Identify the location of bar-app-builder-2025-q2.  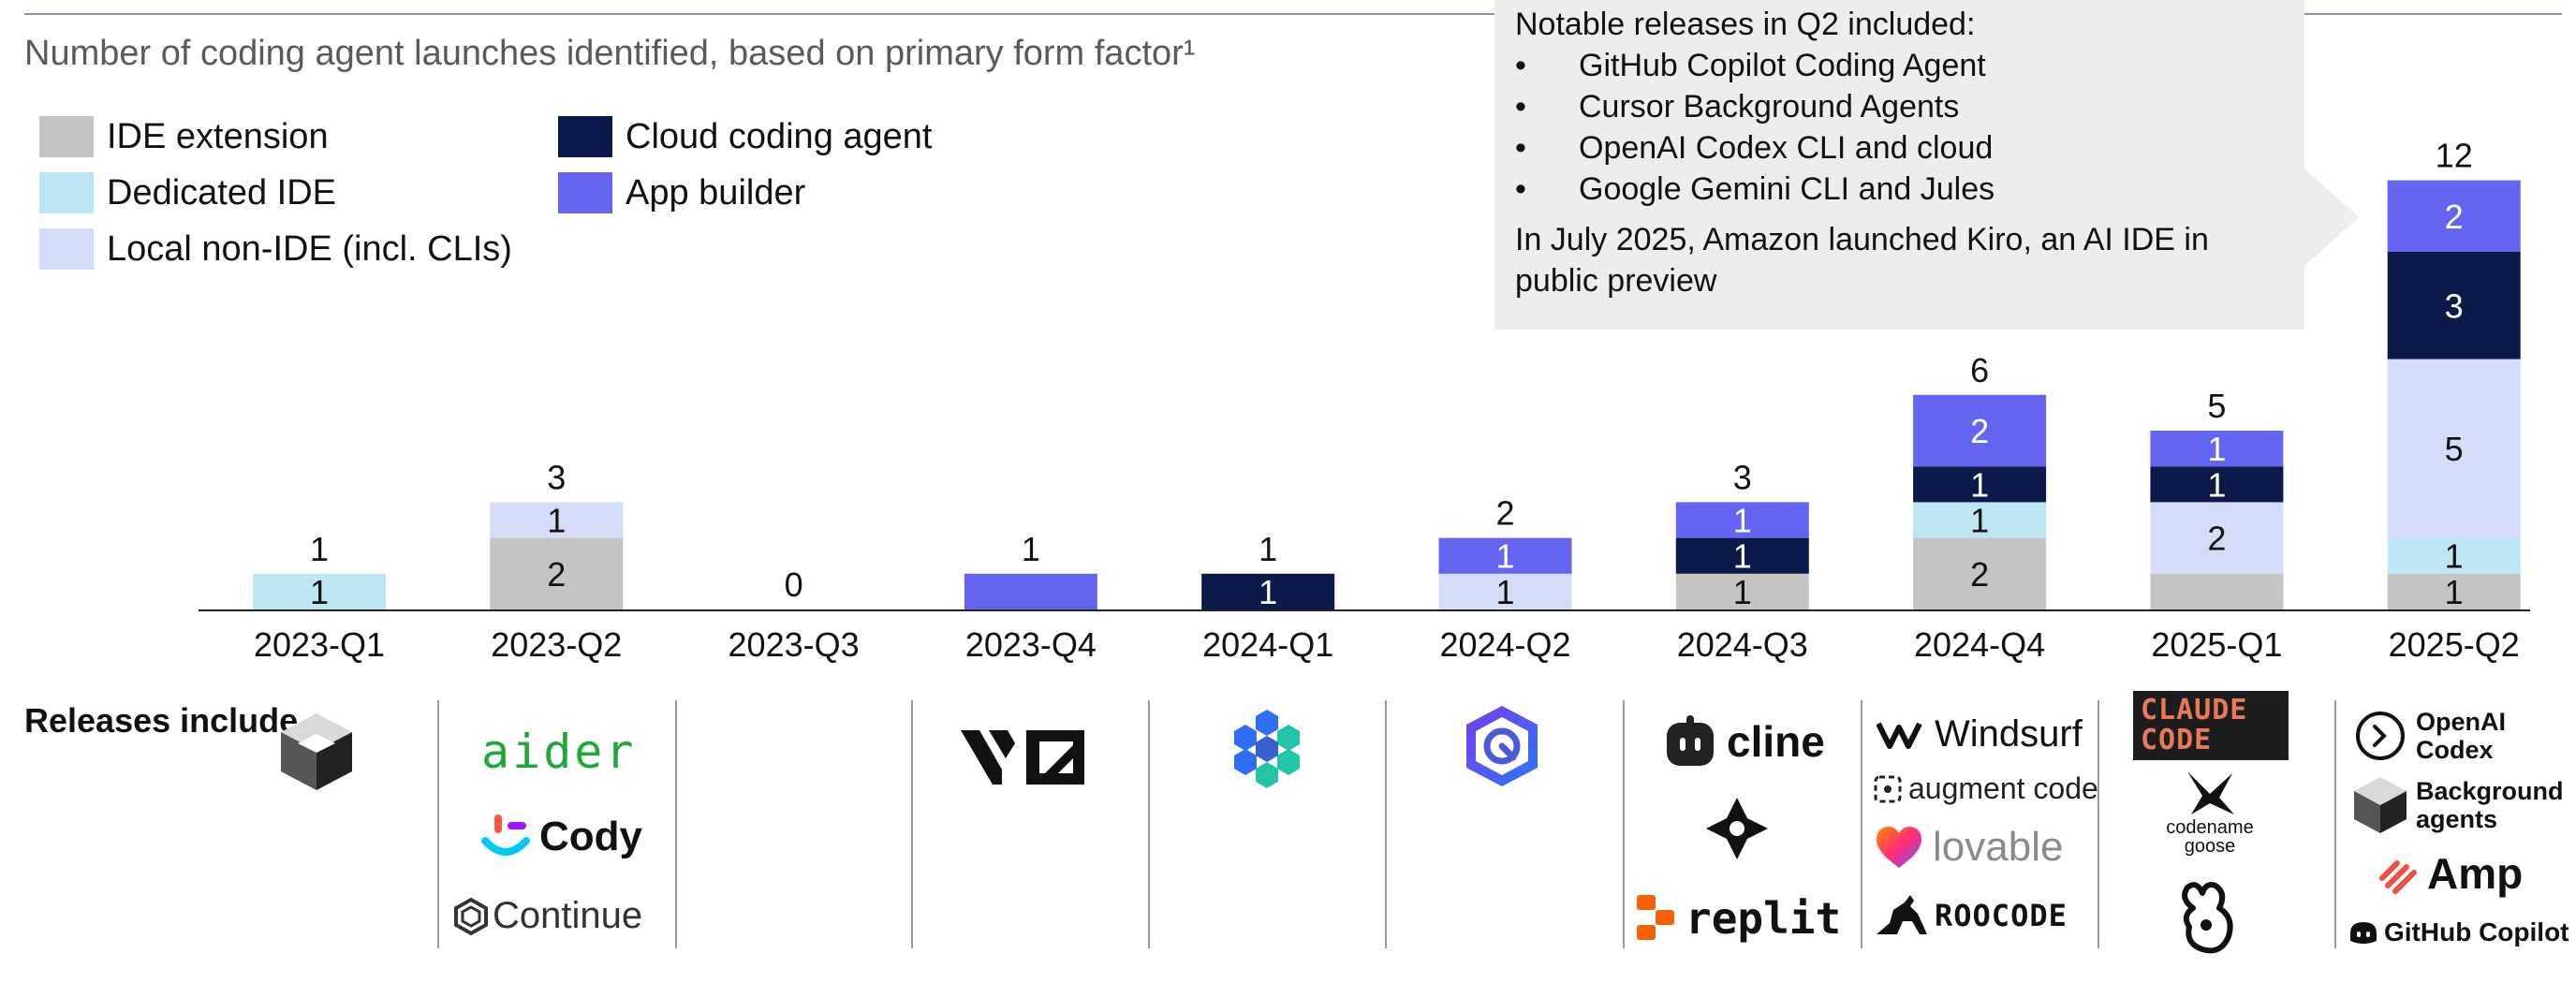
(2454, 216).